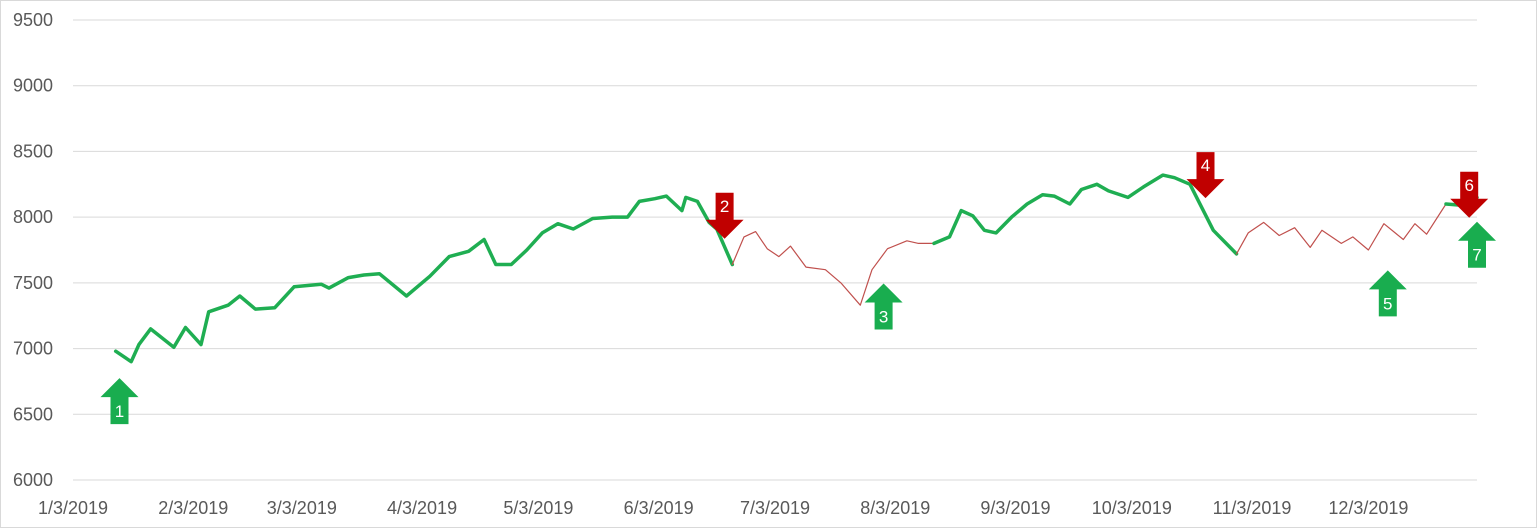 The height and width of the screenshot is (529, 1537). Describe the element at coordinates (33, 250) in the screenshot. I see `y-axis-ticks: 6000 6500 7000 7500 8000 8500 9000 9500` at that location.